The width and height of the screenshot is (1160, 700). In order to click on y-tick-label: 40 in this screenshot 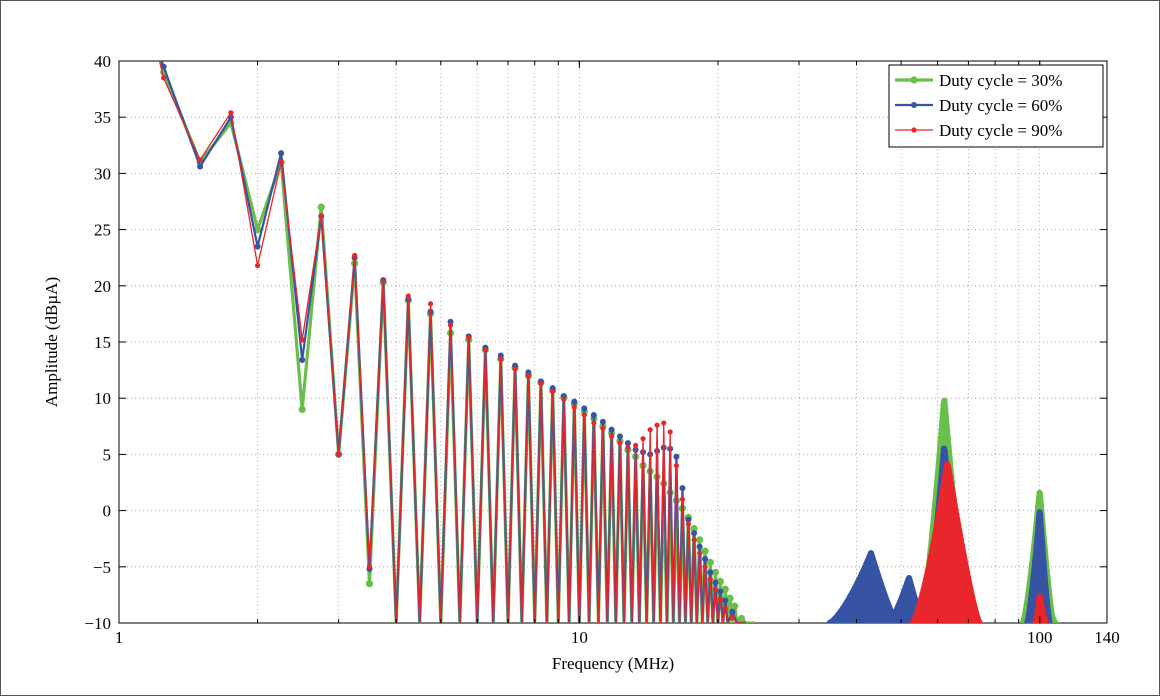, I will do `click(102, 61)`.